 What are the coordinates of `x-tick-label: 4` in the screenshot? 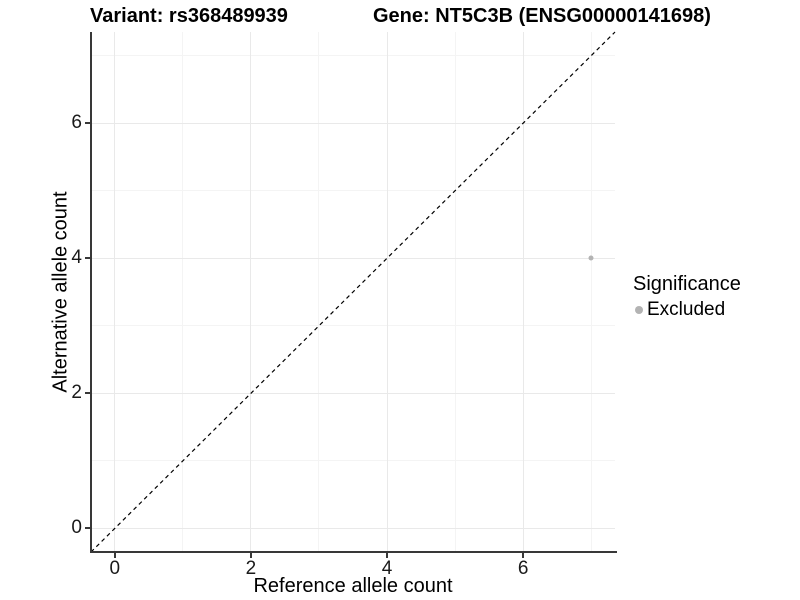 It's located at (387, 568).